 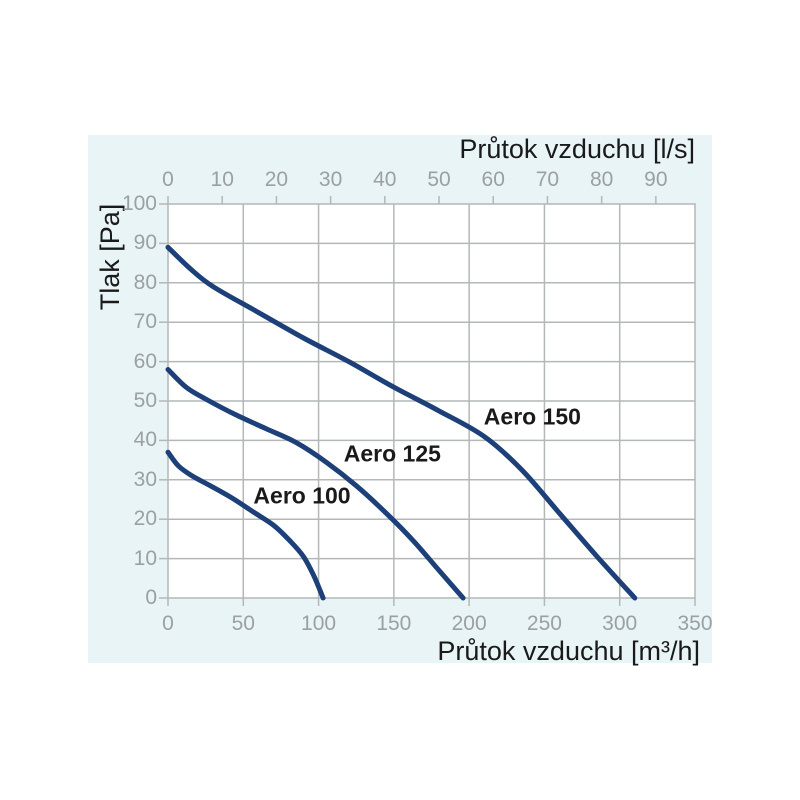 I want to click on left-axis-title: Tlak [Pa], so click(x=110, y=257).